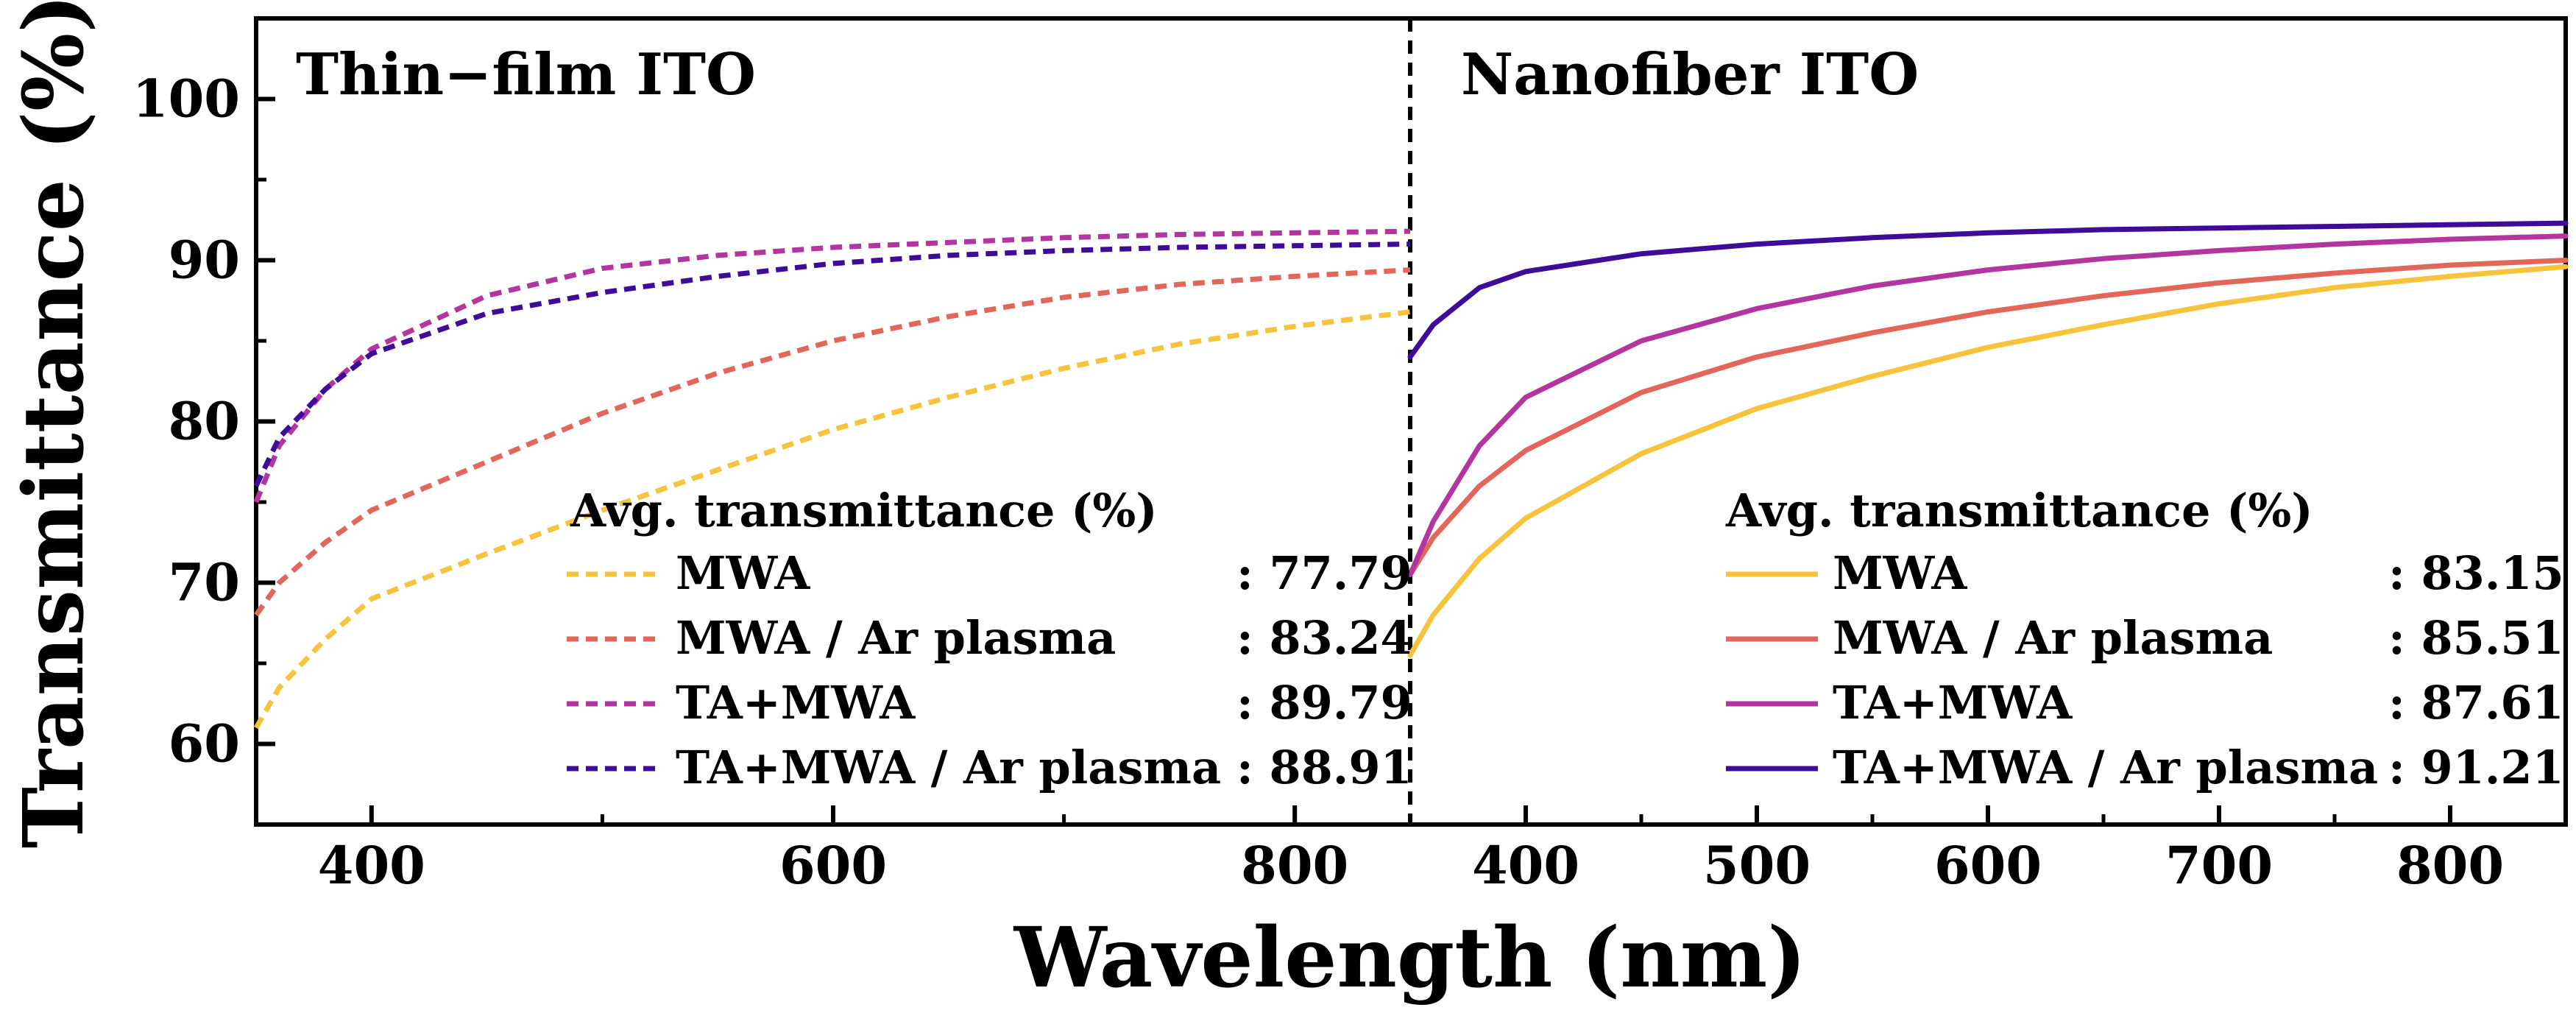 Image resolution: width=2576 pixels, height=1013 pixels. I want to click on x-axis-title: Wavelength (nm), so click(1410, 958).